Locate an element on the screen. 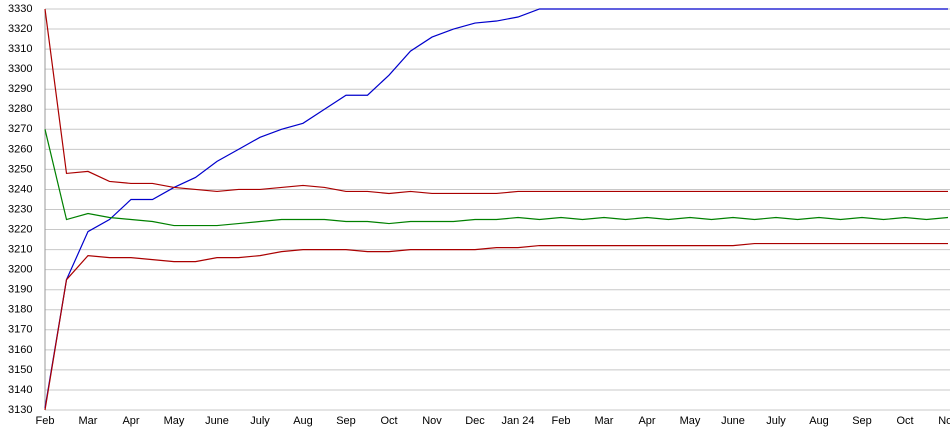  y-tick-label: 3240 is located at coordinates (20, 189).